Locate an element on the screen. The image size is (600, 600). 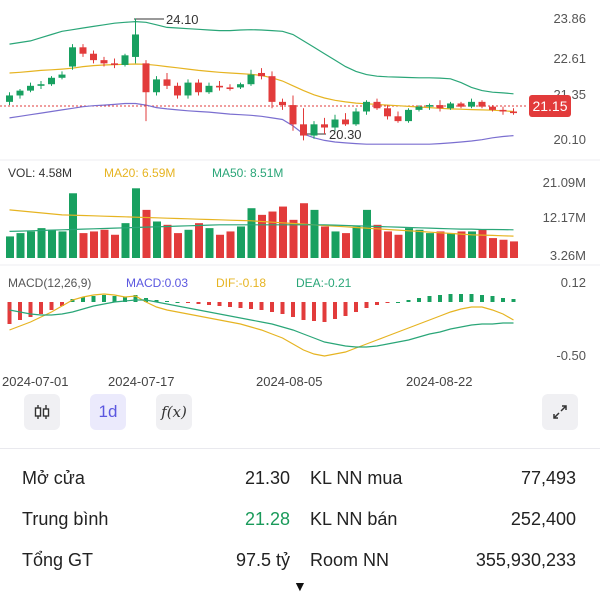
candlestick-icon is located at coordinates (42, 412).